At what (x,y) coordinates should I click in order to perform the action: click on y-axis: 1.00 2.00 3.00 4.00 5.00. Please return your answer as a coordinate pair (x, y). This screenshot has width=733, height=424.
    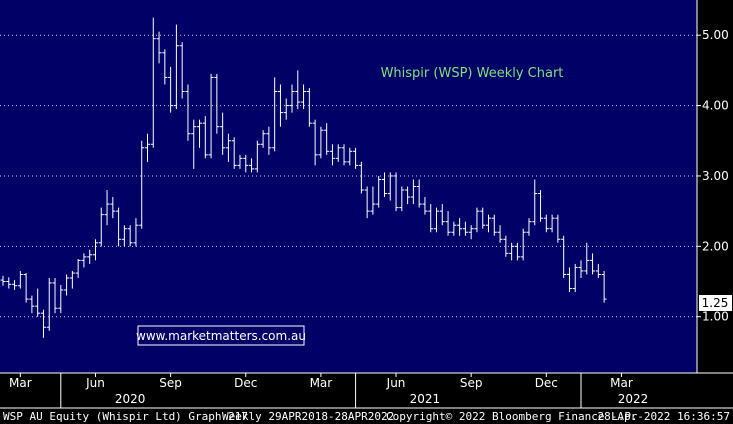
    Looking at the image, I should click on (713, 176).